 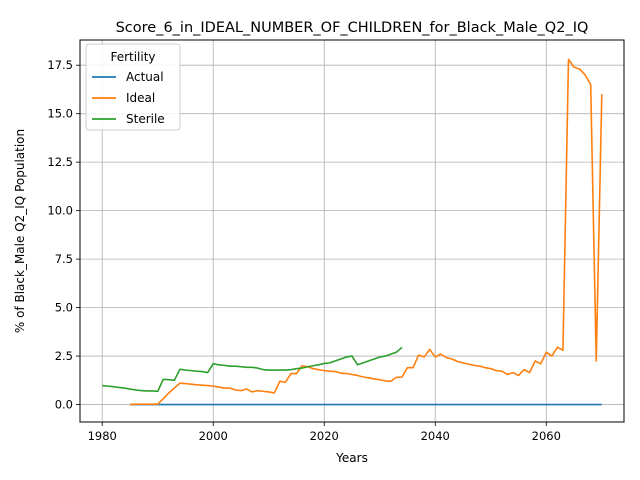 What do you see at coordinates (145, 77) in the screenshot?
I see `legend-label-actual: Actual` at bounding box center [145, 77].